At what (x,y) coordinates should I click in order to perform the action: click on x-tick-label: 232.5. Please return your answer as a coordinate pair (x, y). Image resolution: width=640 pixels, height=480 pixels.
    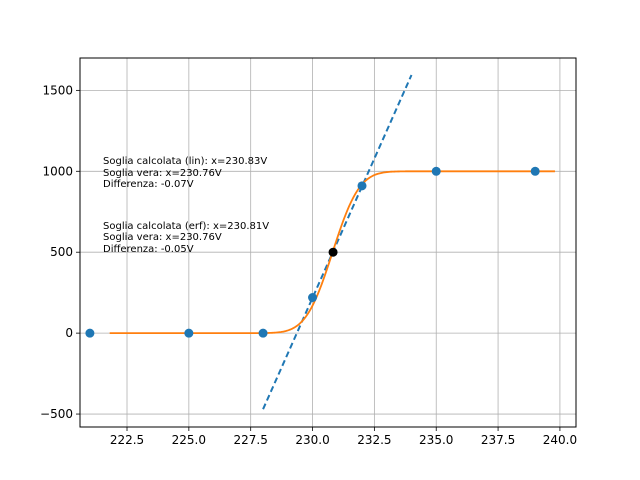
    Looking at the image, I should click on (374, 440).